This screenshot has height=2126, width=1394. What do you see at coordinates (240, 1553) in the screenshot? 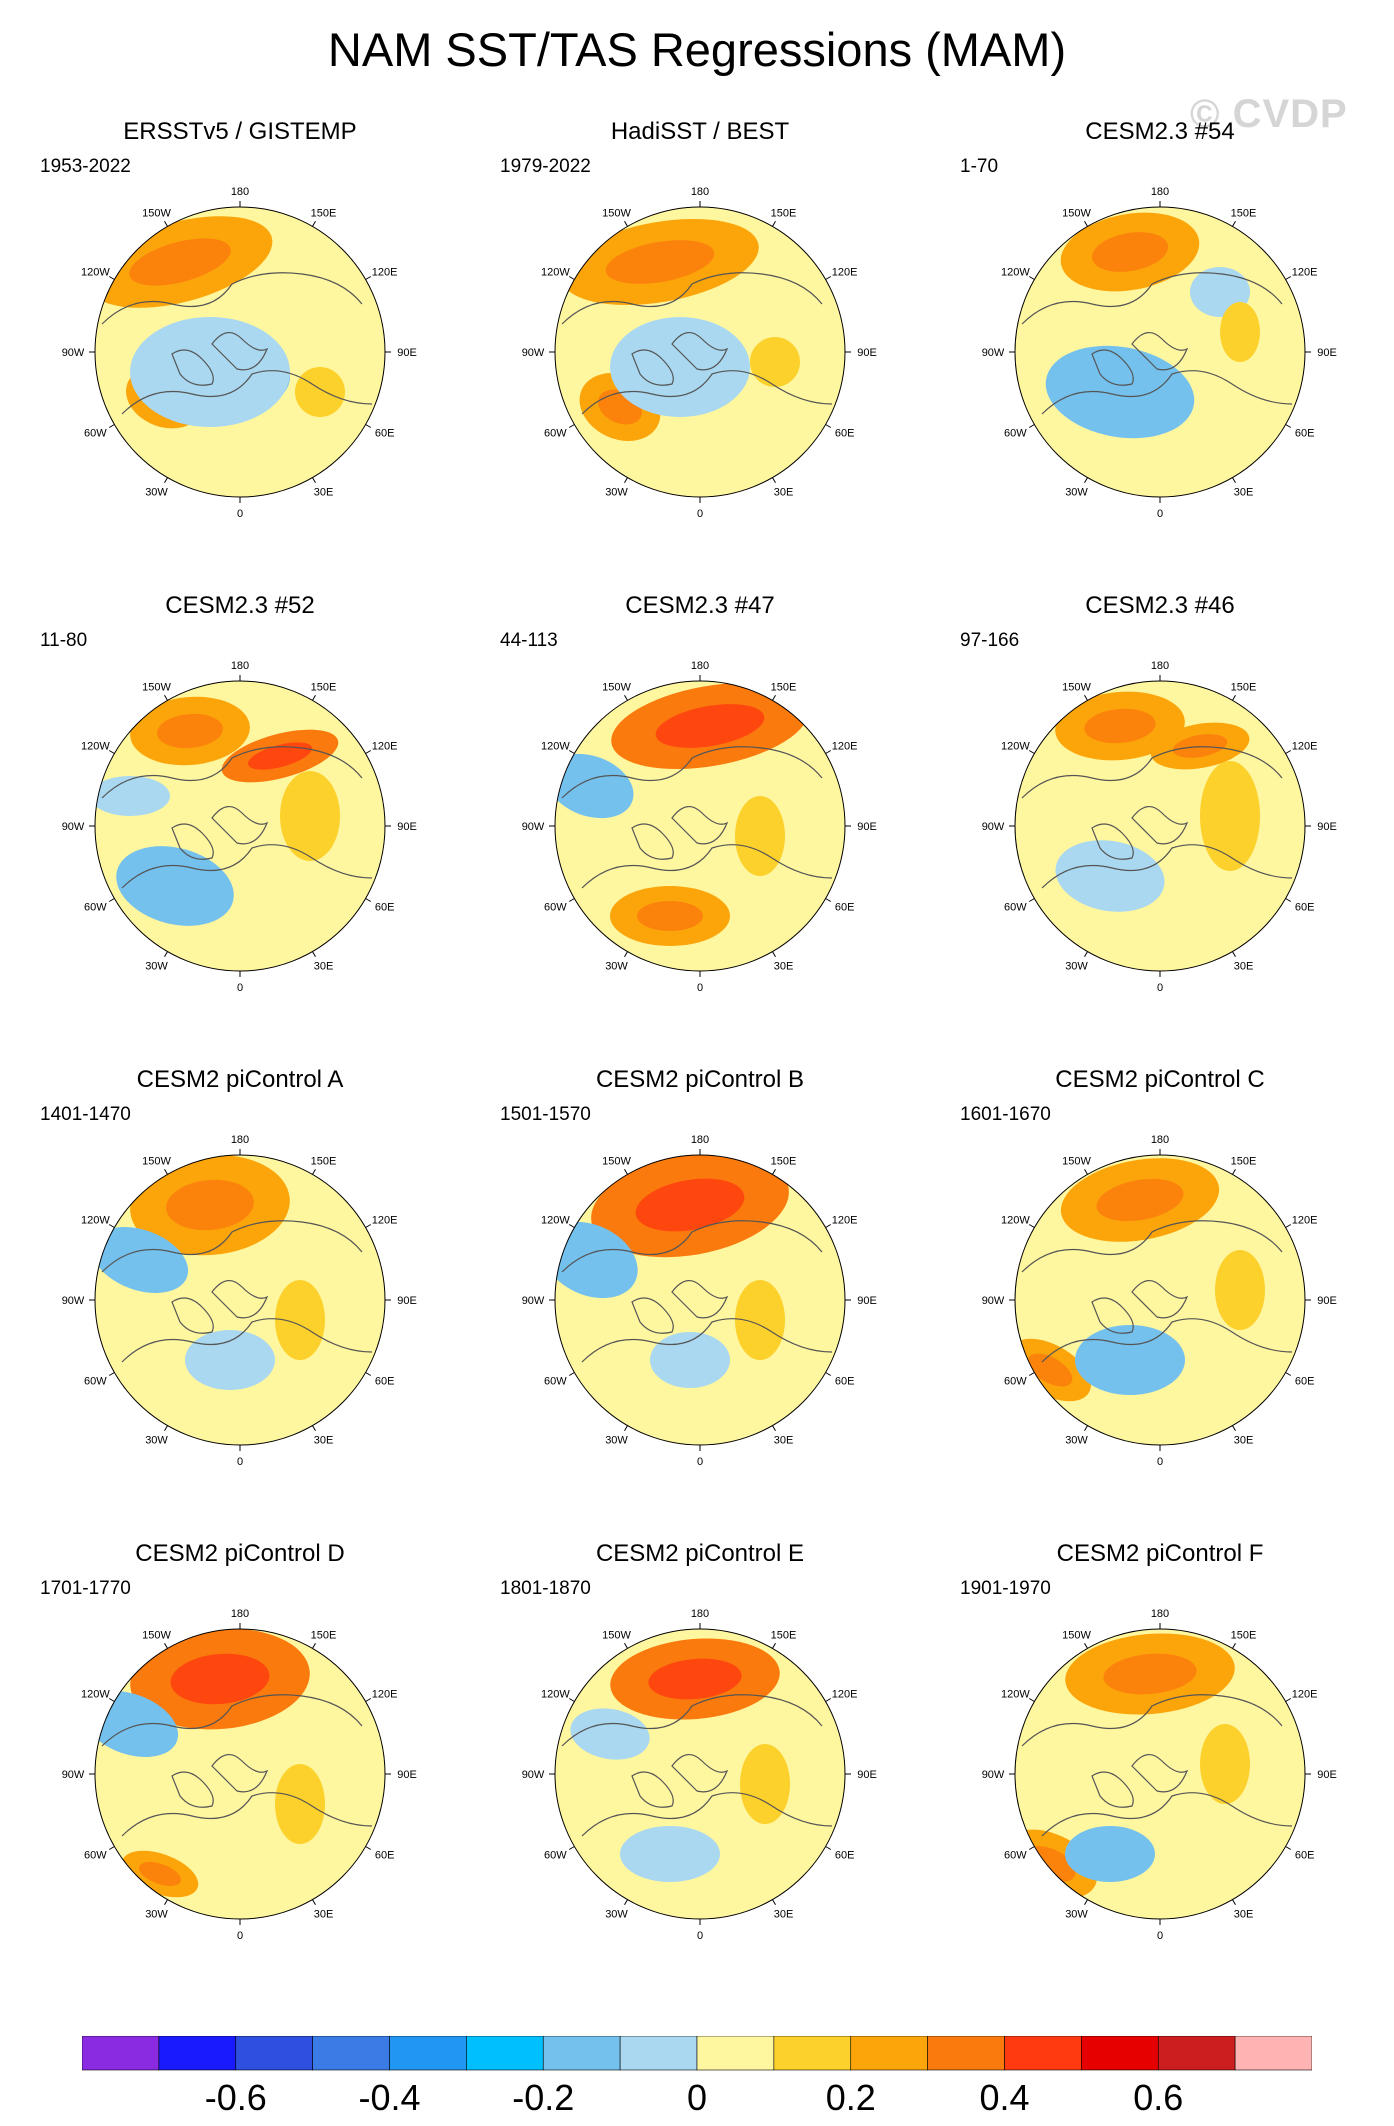
I see `panel-title: CESM2 piControl D` at bounding box center [240, 1553].